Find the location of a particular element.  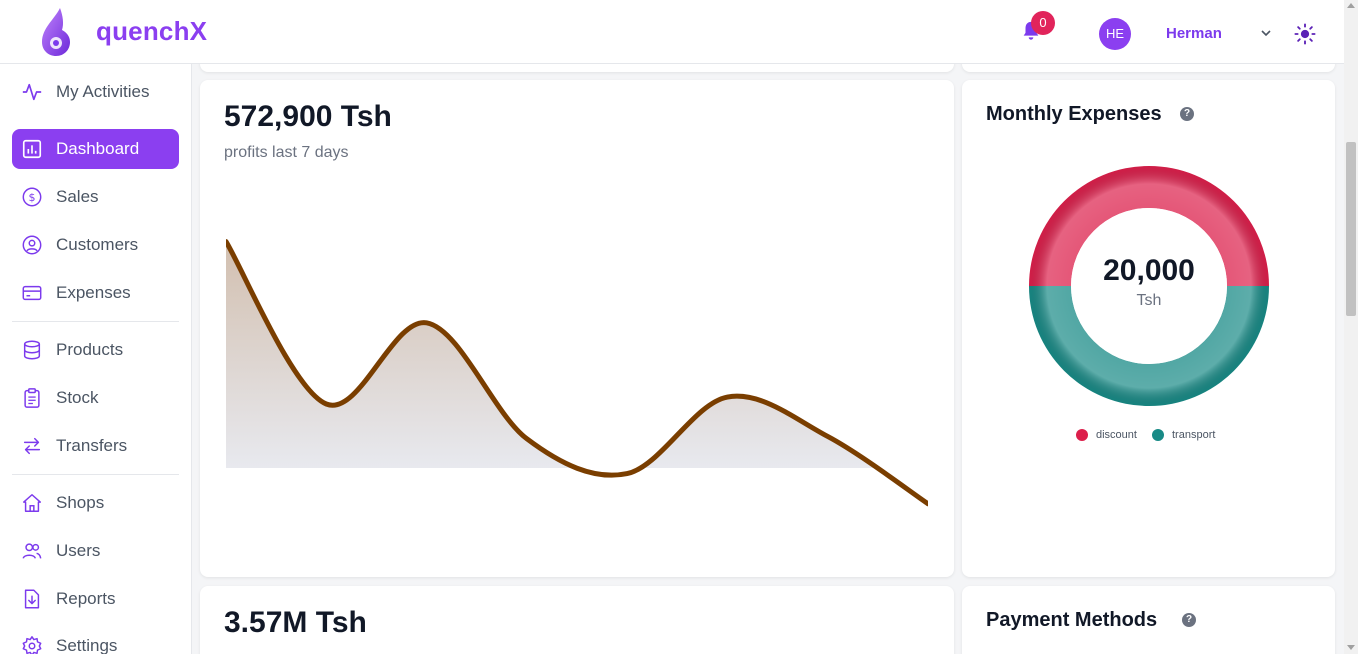

profit-label: profits last 7 days is located at coordinates (286, 152).